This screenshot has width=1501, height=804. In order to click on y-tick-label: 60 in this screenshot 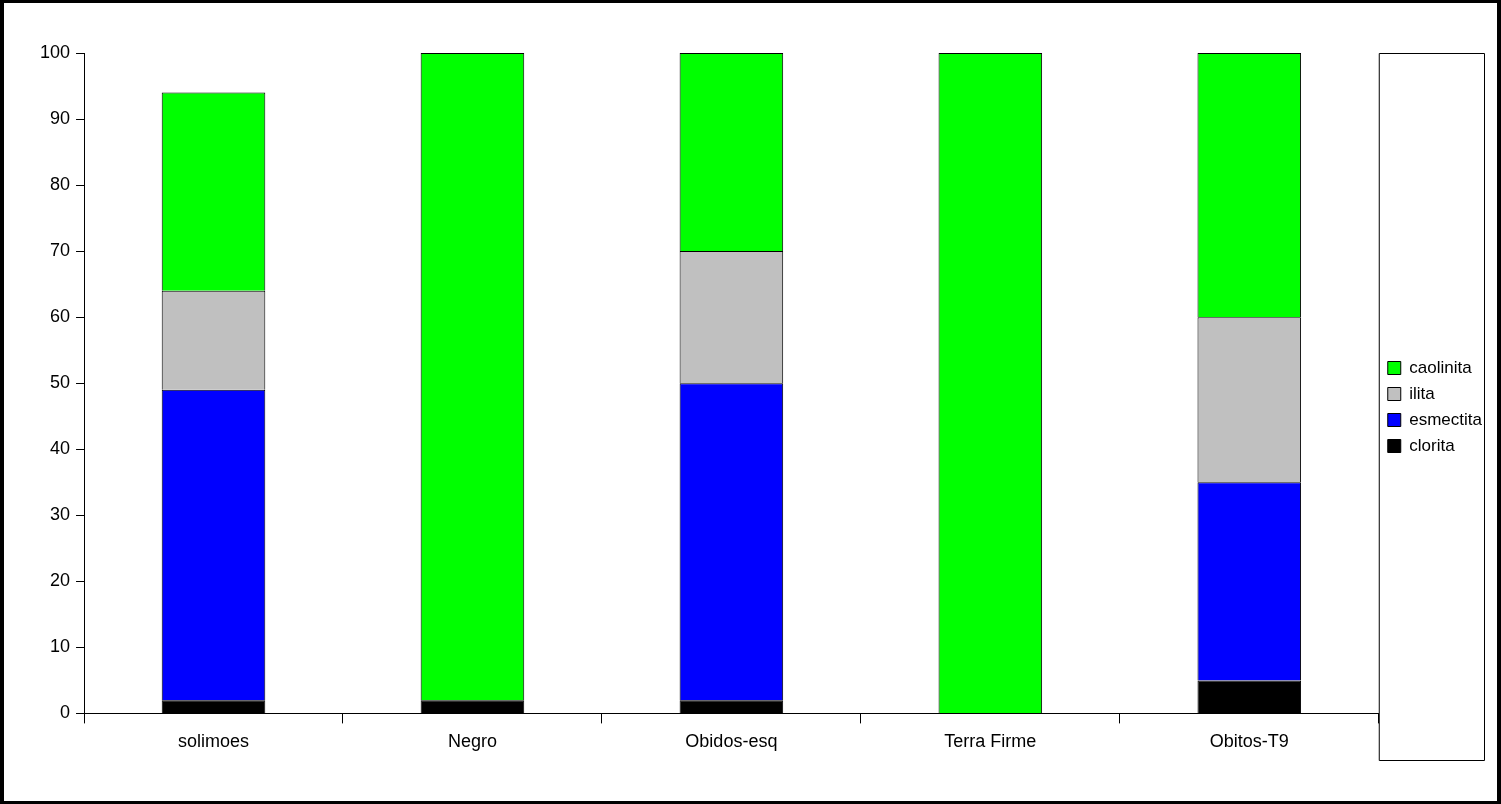, I will do `click(60, 316)`.